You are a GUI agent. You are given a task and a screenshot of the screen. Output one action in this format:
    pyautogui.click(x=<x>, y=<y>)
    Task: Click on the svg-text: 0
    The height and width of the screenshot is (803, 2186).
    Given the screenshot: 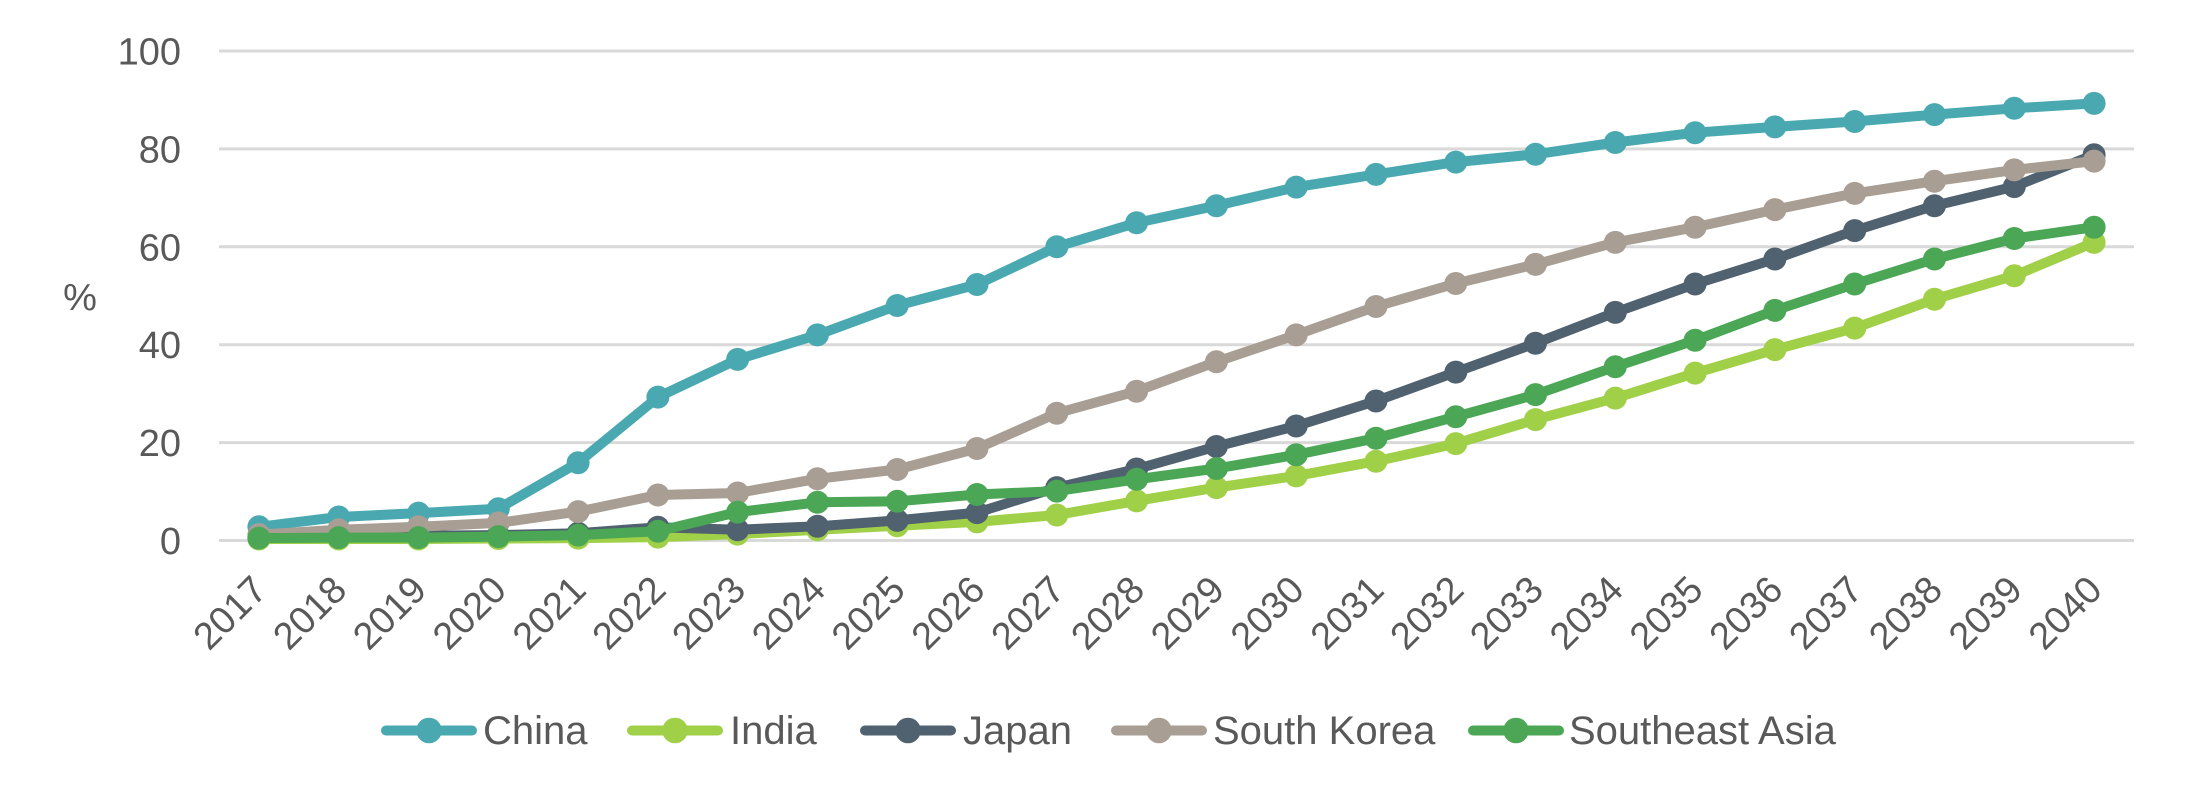 What is the action you would take?
    pyautogui.click(x=170, y=542)
    